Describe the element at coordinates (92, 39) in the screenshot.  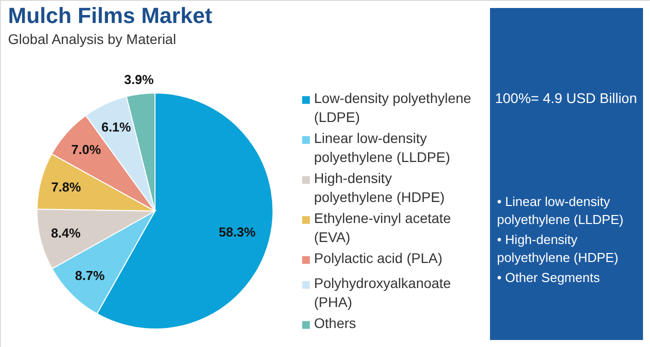
I see `chart-subtitle: Global Analysis by Material` at that location.